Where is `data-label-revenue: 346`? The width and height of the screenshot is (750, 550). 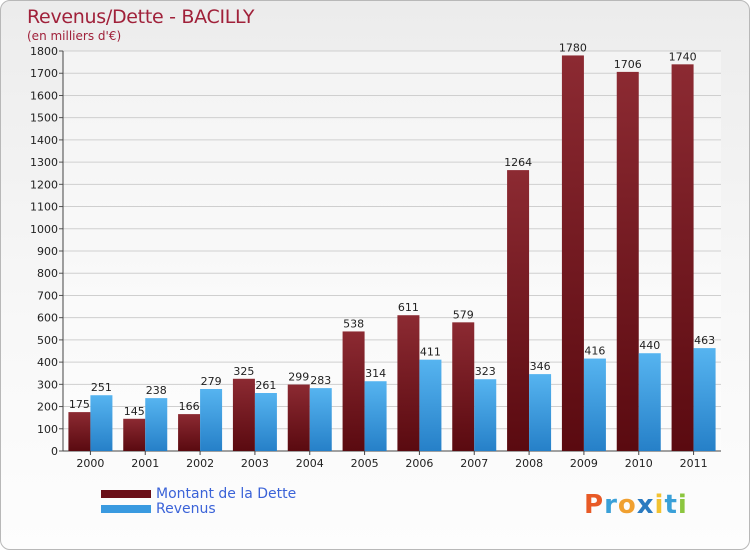
data-label-revenue: 346 is located at coordinates (540, 366).